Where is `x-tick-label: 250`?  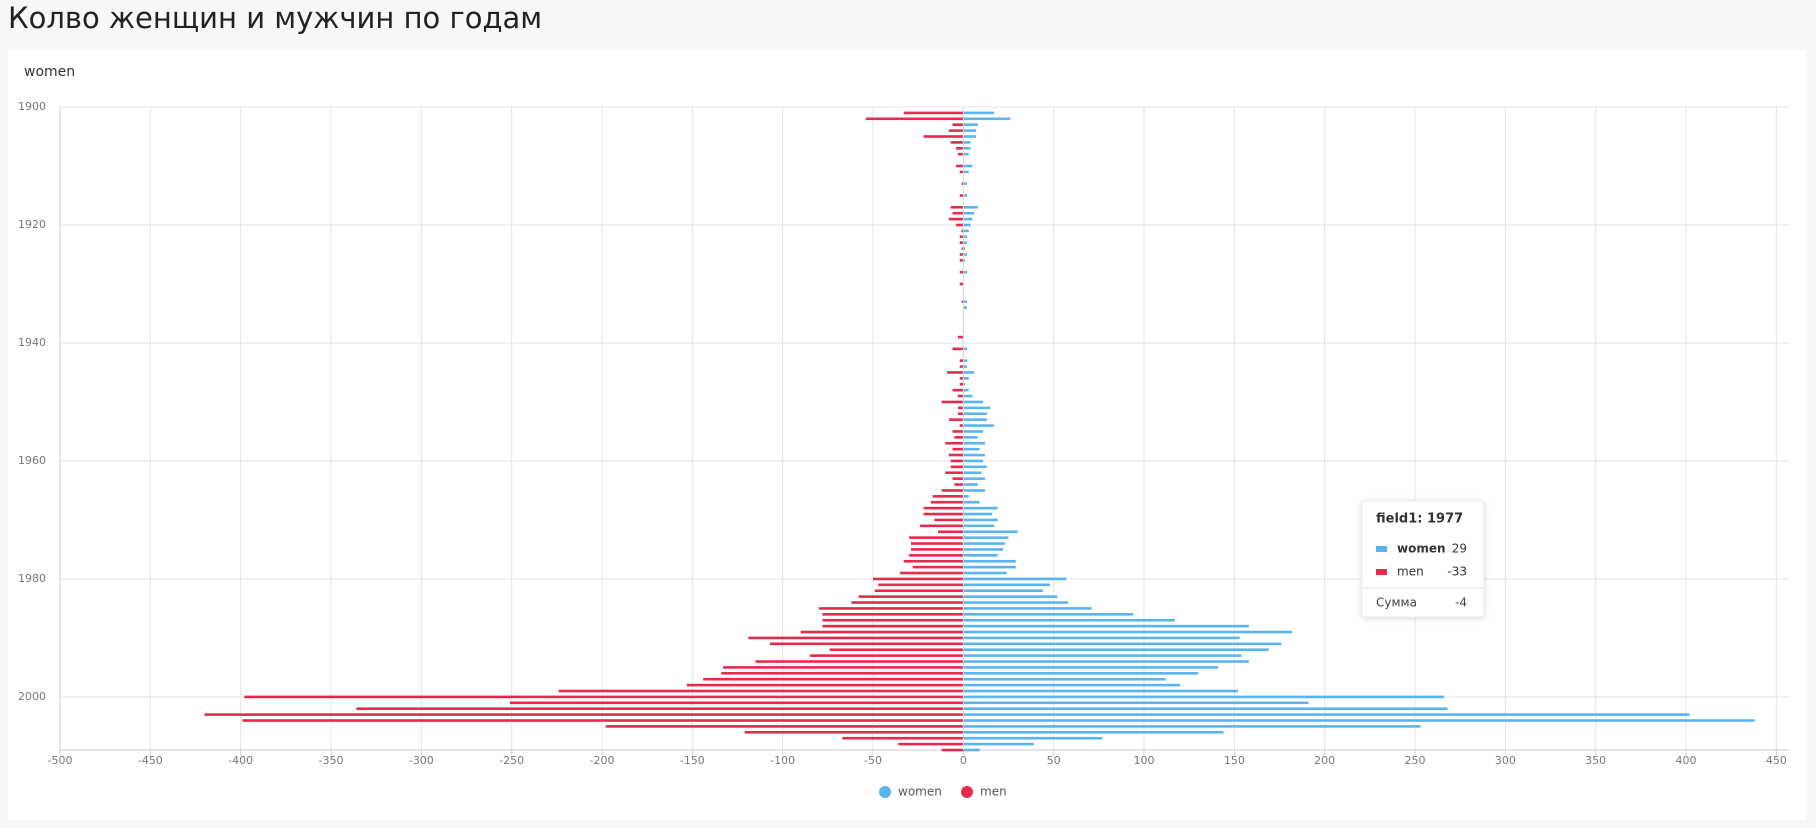 x-tick-label: 250 is located at coordinates (1415, 760).